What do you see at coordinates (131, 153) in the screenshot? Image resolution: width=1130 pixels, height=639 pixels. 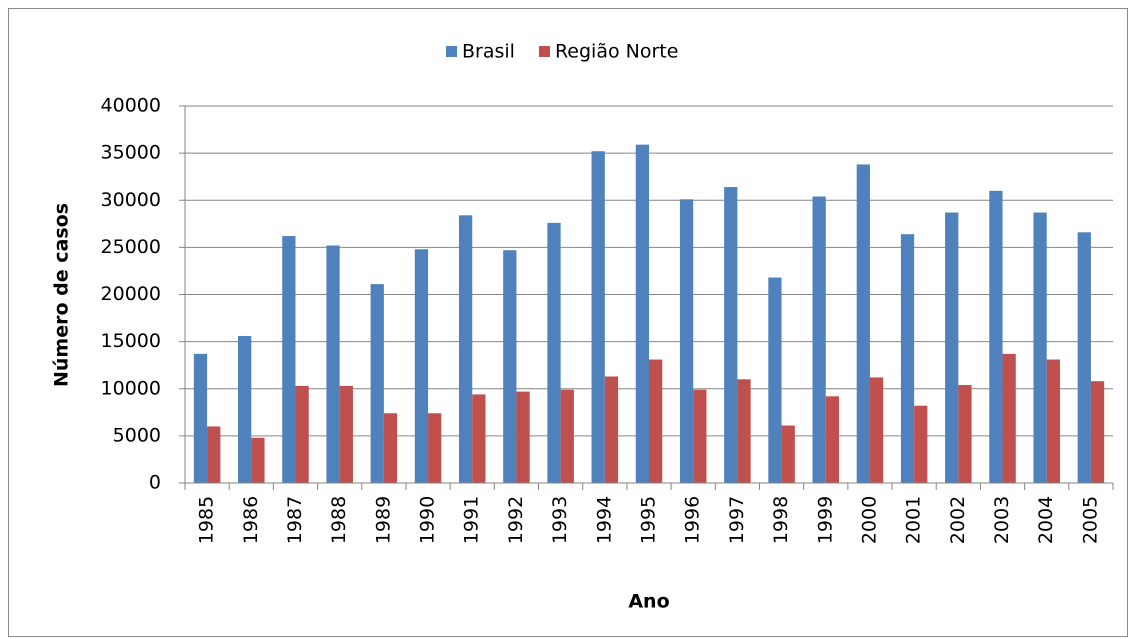 I see `y-tick-label: 35000` at bounding box center [131, 153].